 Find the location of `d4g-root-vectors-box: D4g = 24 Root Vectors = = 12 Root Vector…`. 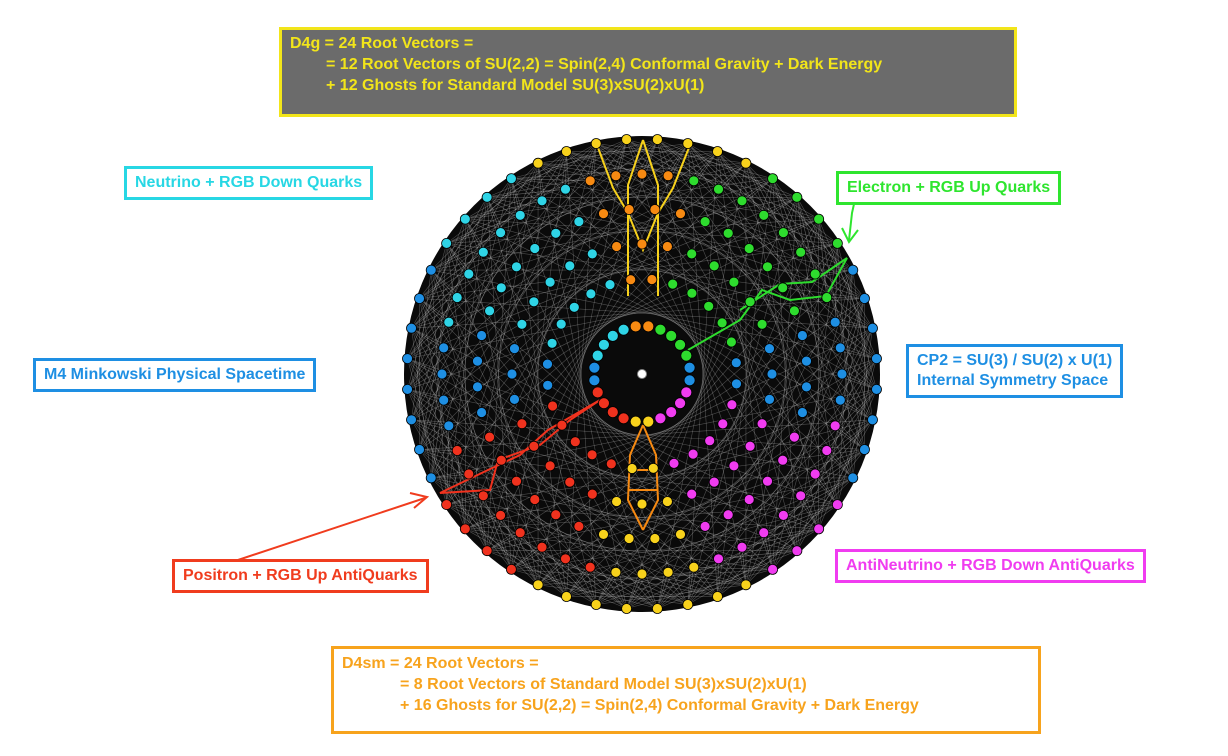

d4g-root-vectors-box: D4g = 24 Root Vectors = = 12 Root Vector… is located at coordinates (648, 72).